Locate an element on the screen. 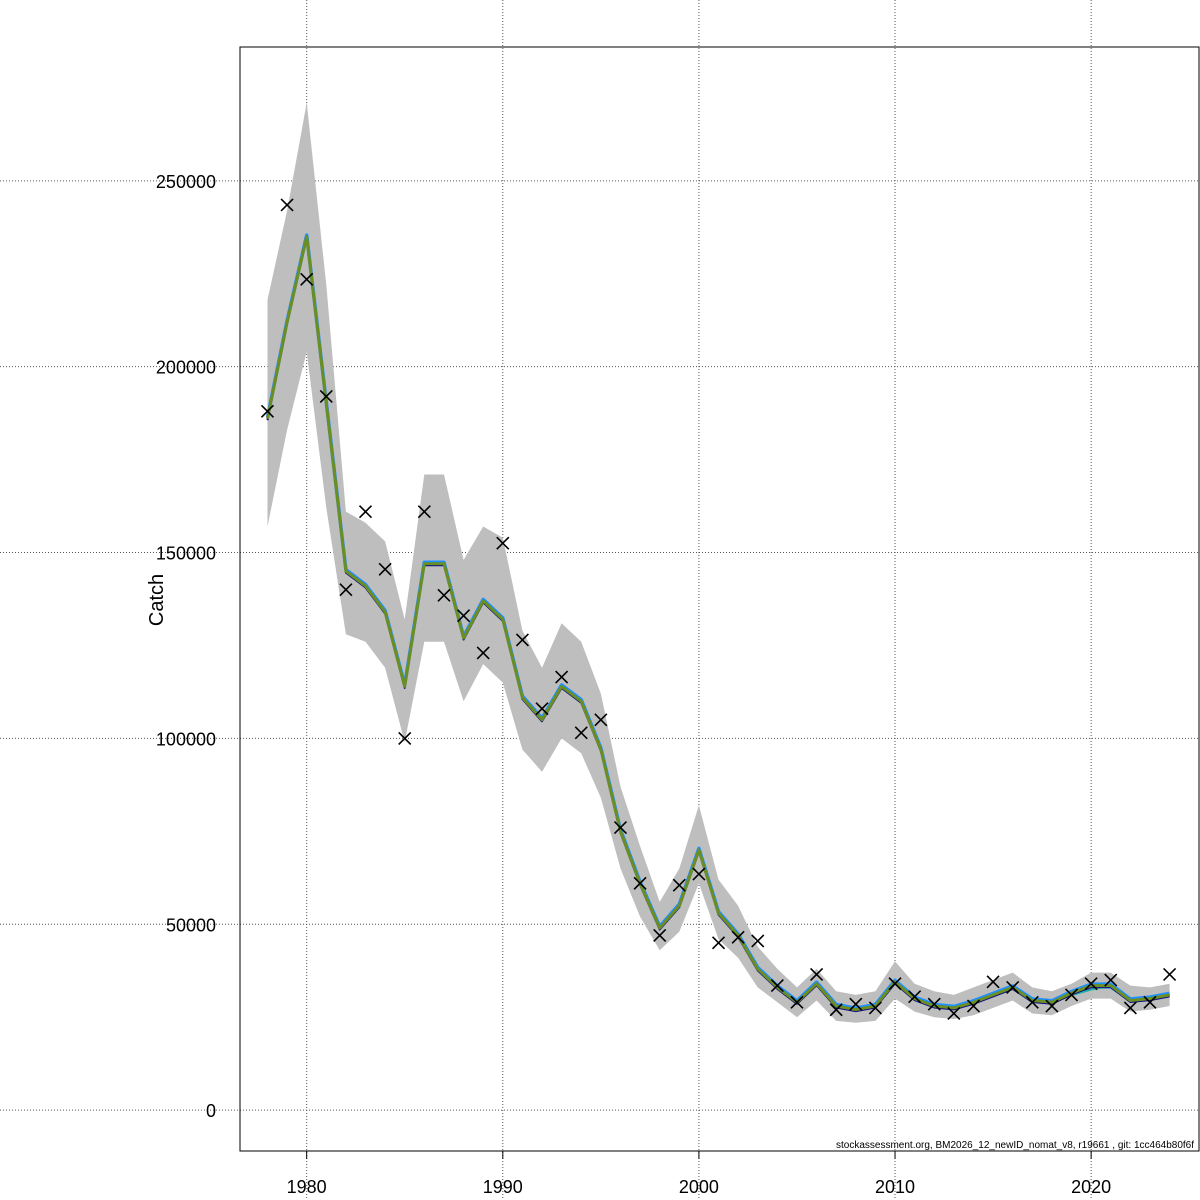 The width and height of the screenshot is (1200, 1200). x-tick-label: 1980 is located at coordinates (307, 1187).